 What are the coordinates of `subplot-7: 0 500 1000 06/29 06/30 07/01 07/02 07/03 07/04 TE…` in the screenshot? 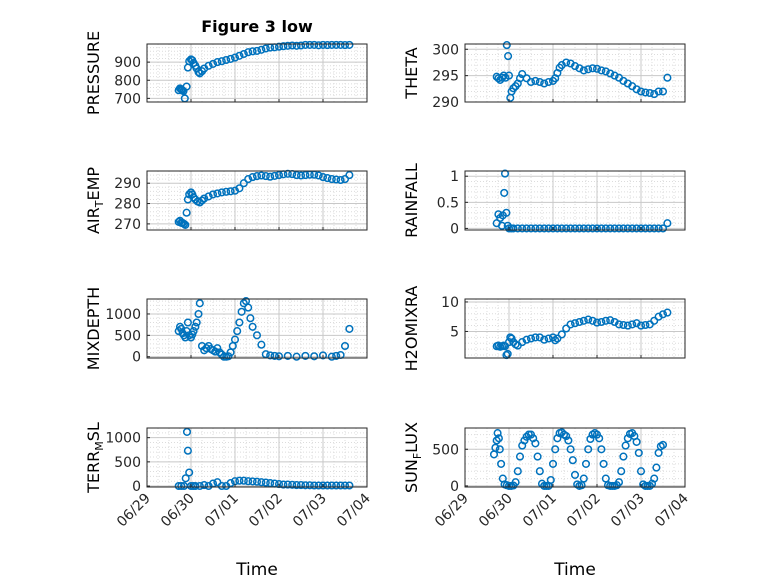 It's located at (229, 501).